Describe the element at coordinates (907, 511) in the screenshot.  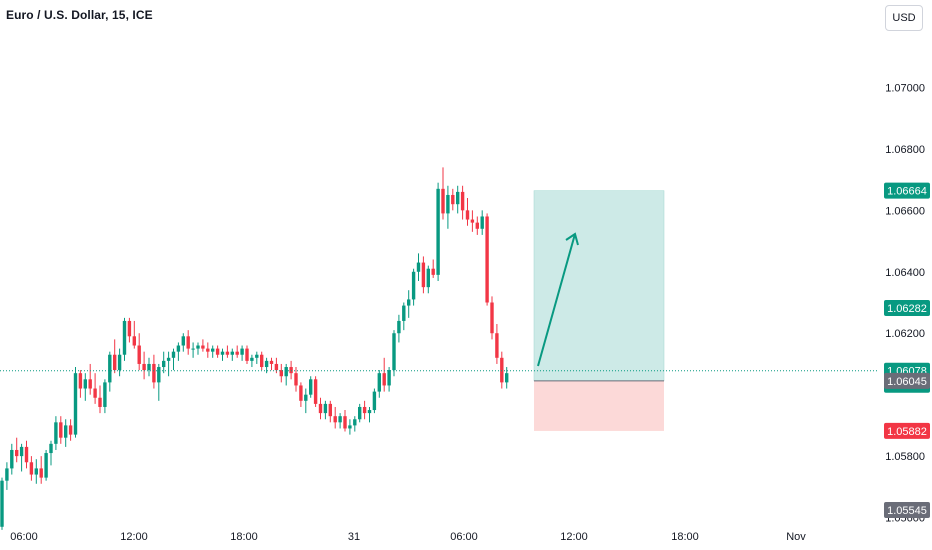
I see `badge-value: 1.05545` at that location.